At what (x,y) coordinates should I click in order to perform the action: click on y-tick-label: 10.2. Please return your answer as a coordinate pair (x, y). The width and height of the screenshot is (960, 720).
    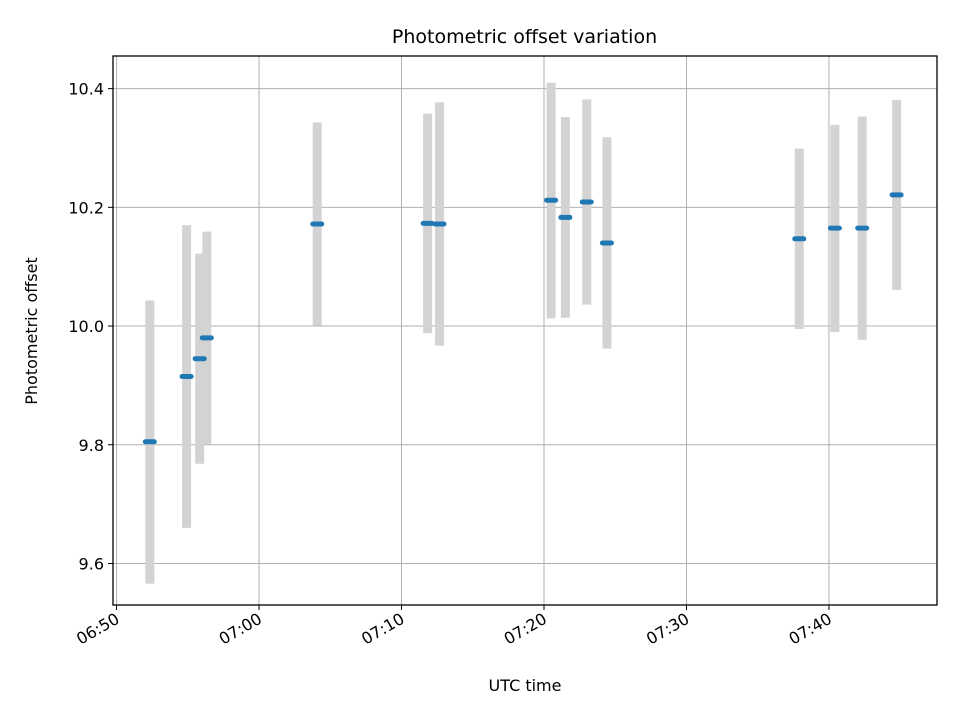
    Looking at the image, I should click on (86, 207).